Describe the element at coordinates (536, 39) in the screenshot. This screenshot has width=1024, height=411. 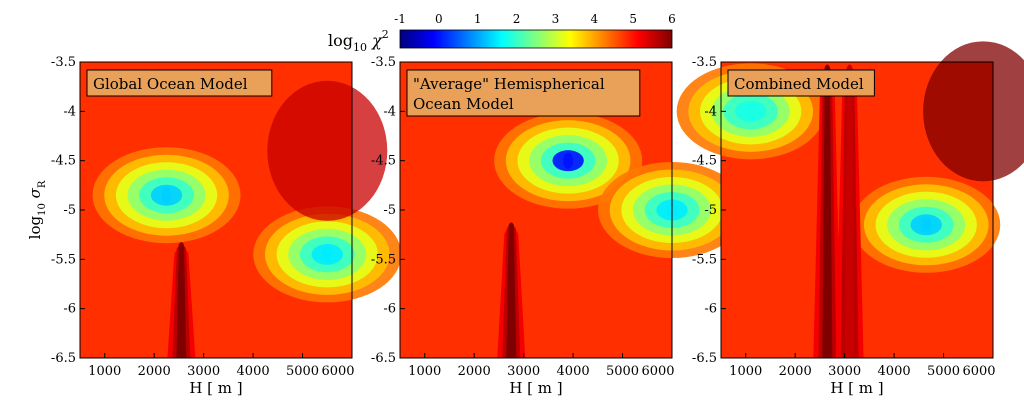
I see `colorbar-gradient` at that location.